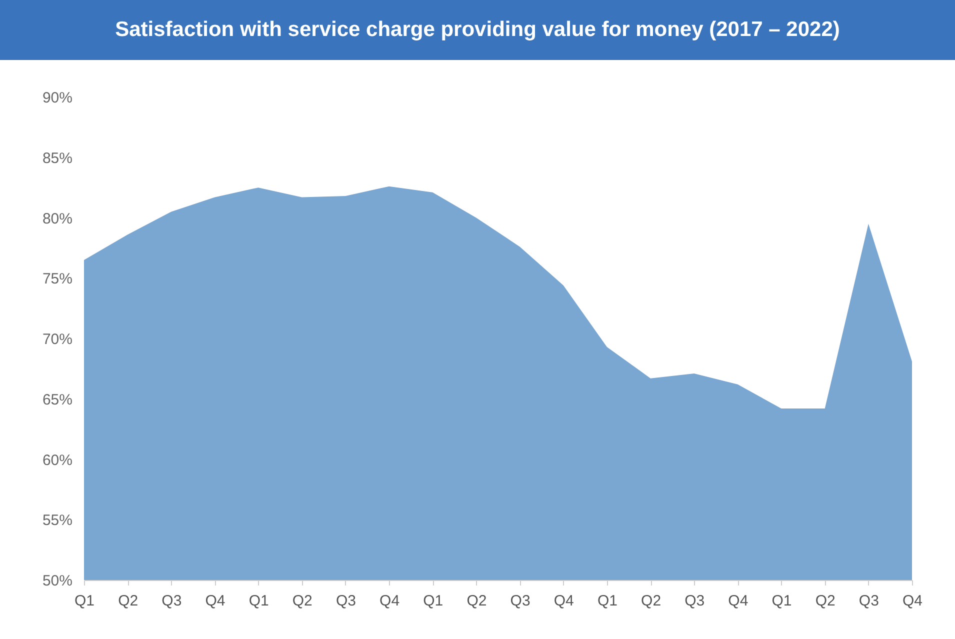 This screenshot has height=639, width=955. What do you see at coordinates (57, 581) in the screenshot?
I see `y-tick-label: 50%` at bounding box center [57, 581].